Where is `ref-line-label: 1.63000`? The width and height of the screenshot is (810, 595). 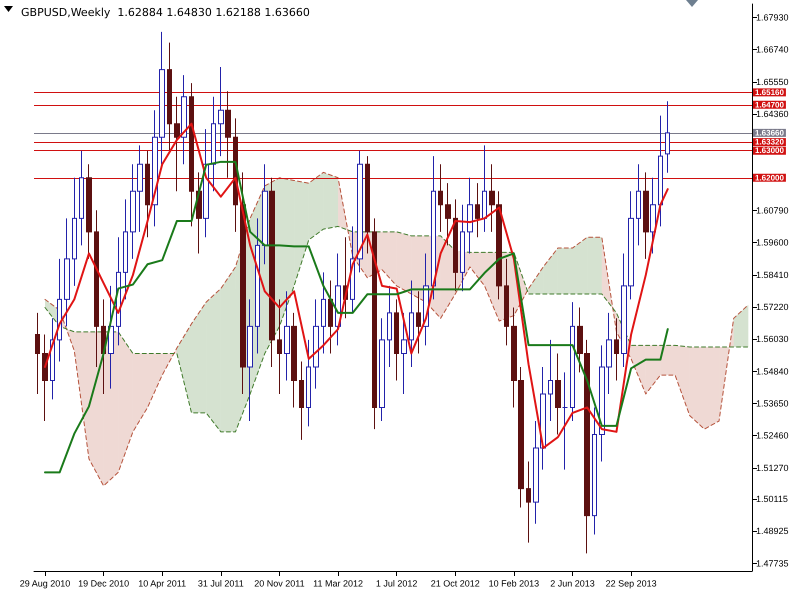
ref-line-label: 1.63000 is located at coordinates (769, 151).